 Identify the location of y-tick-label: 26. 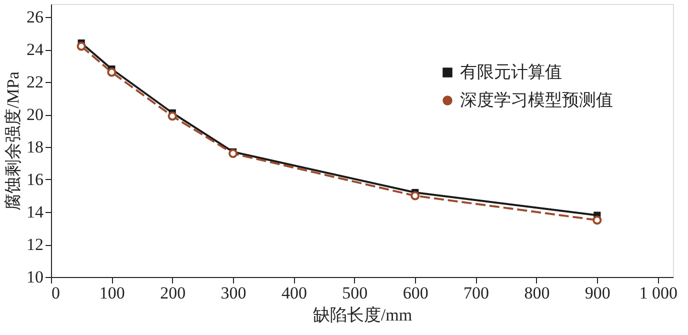
(35, 17).